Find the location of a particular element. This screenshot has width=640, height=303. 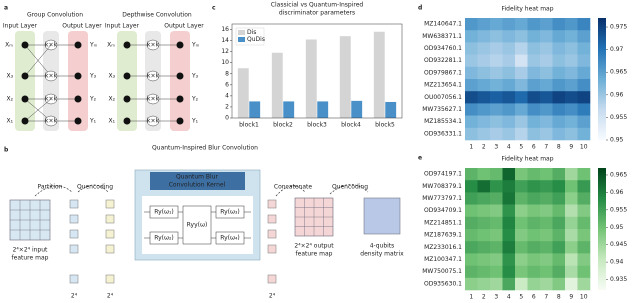

column-label: 2 is located at coordinates (484, 147).